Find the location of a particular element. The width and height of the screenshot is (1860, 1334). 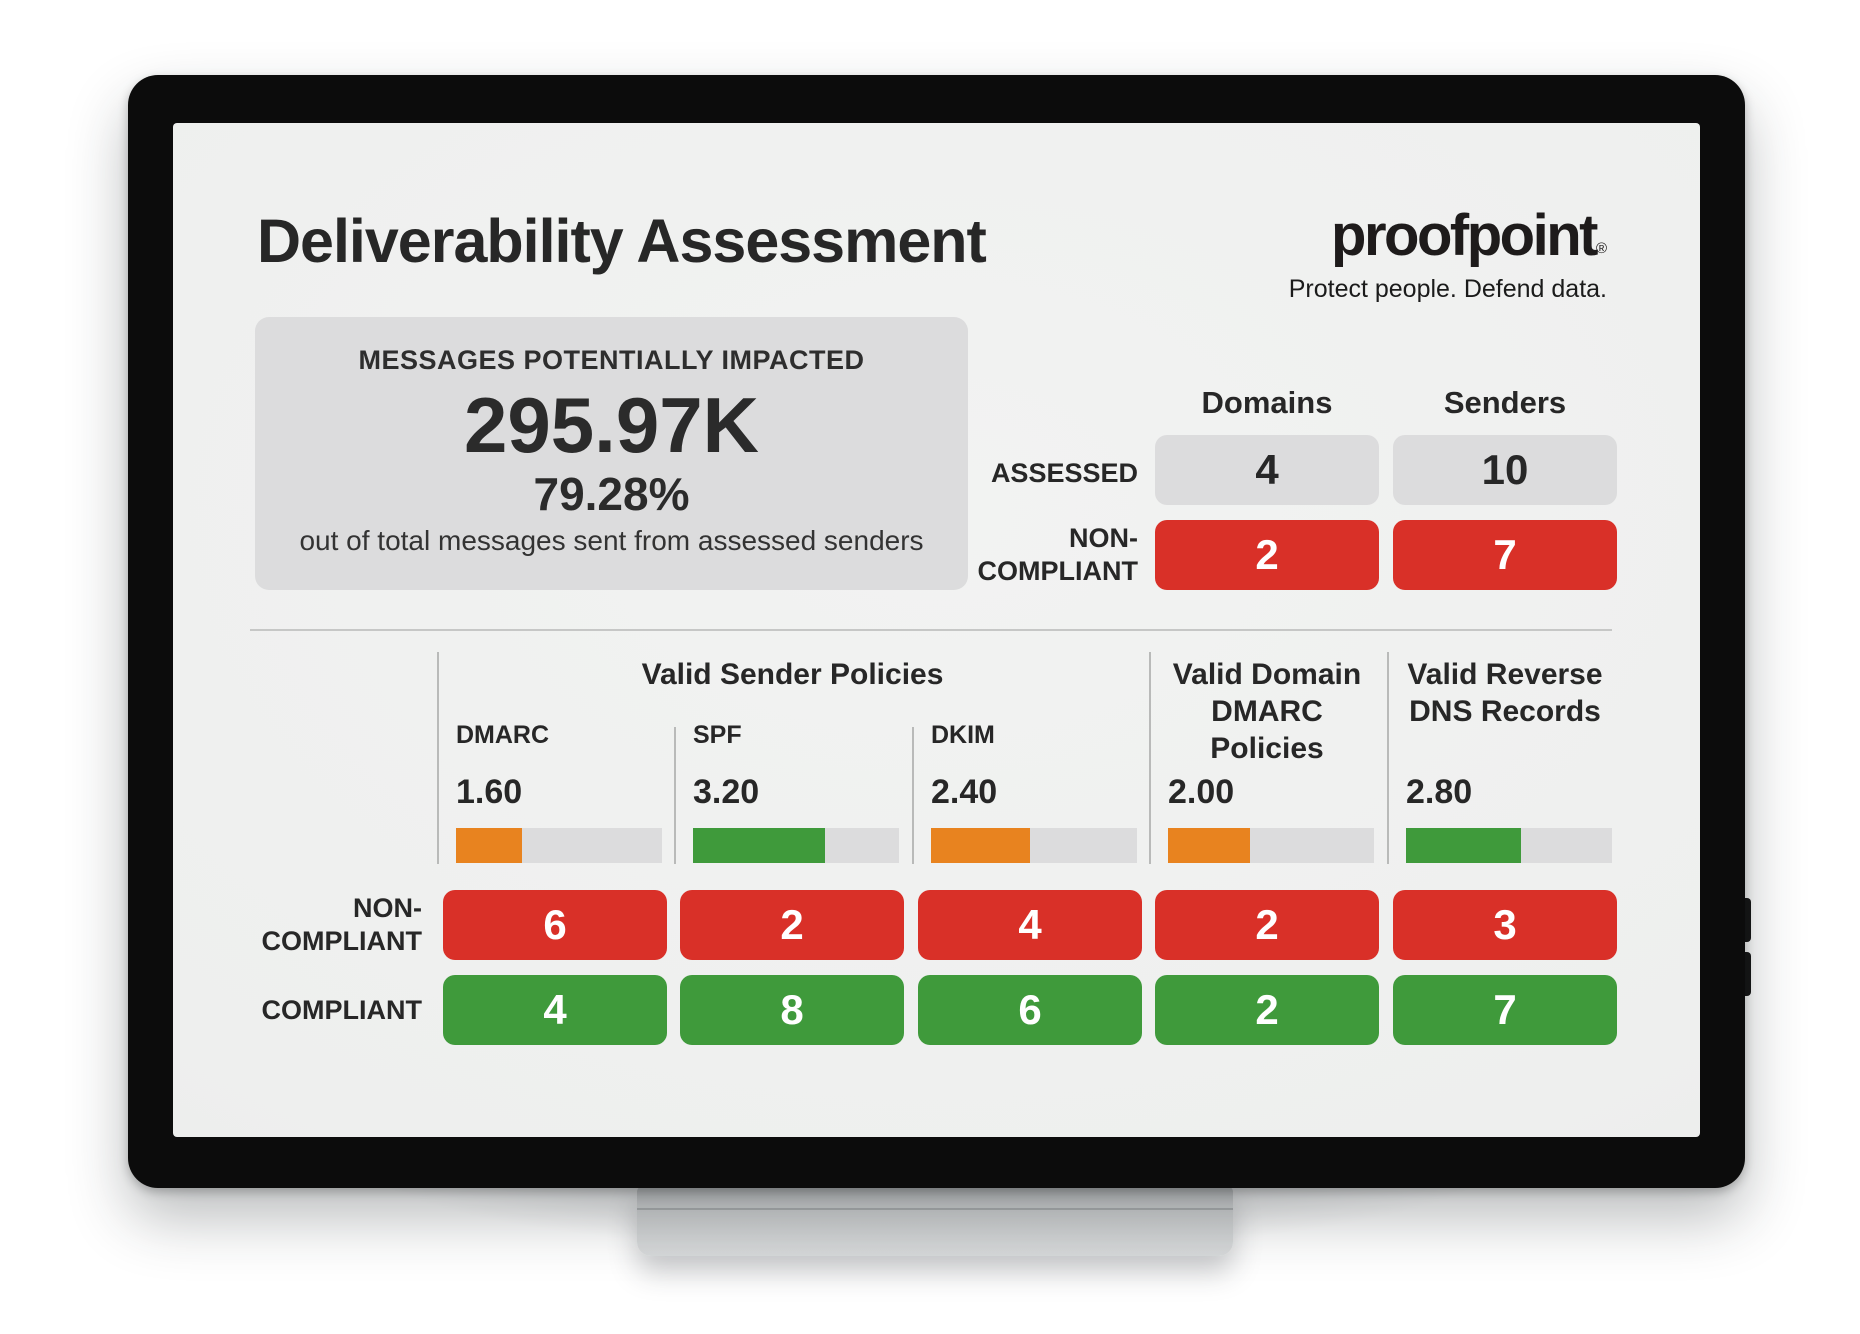

section-separator is located at coordinates (931, 630).